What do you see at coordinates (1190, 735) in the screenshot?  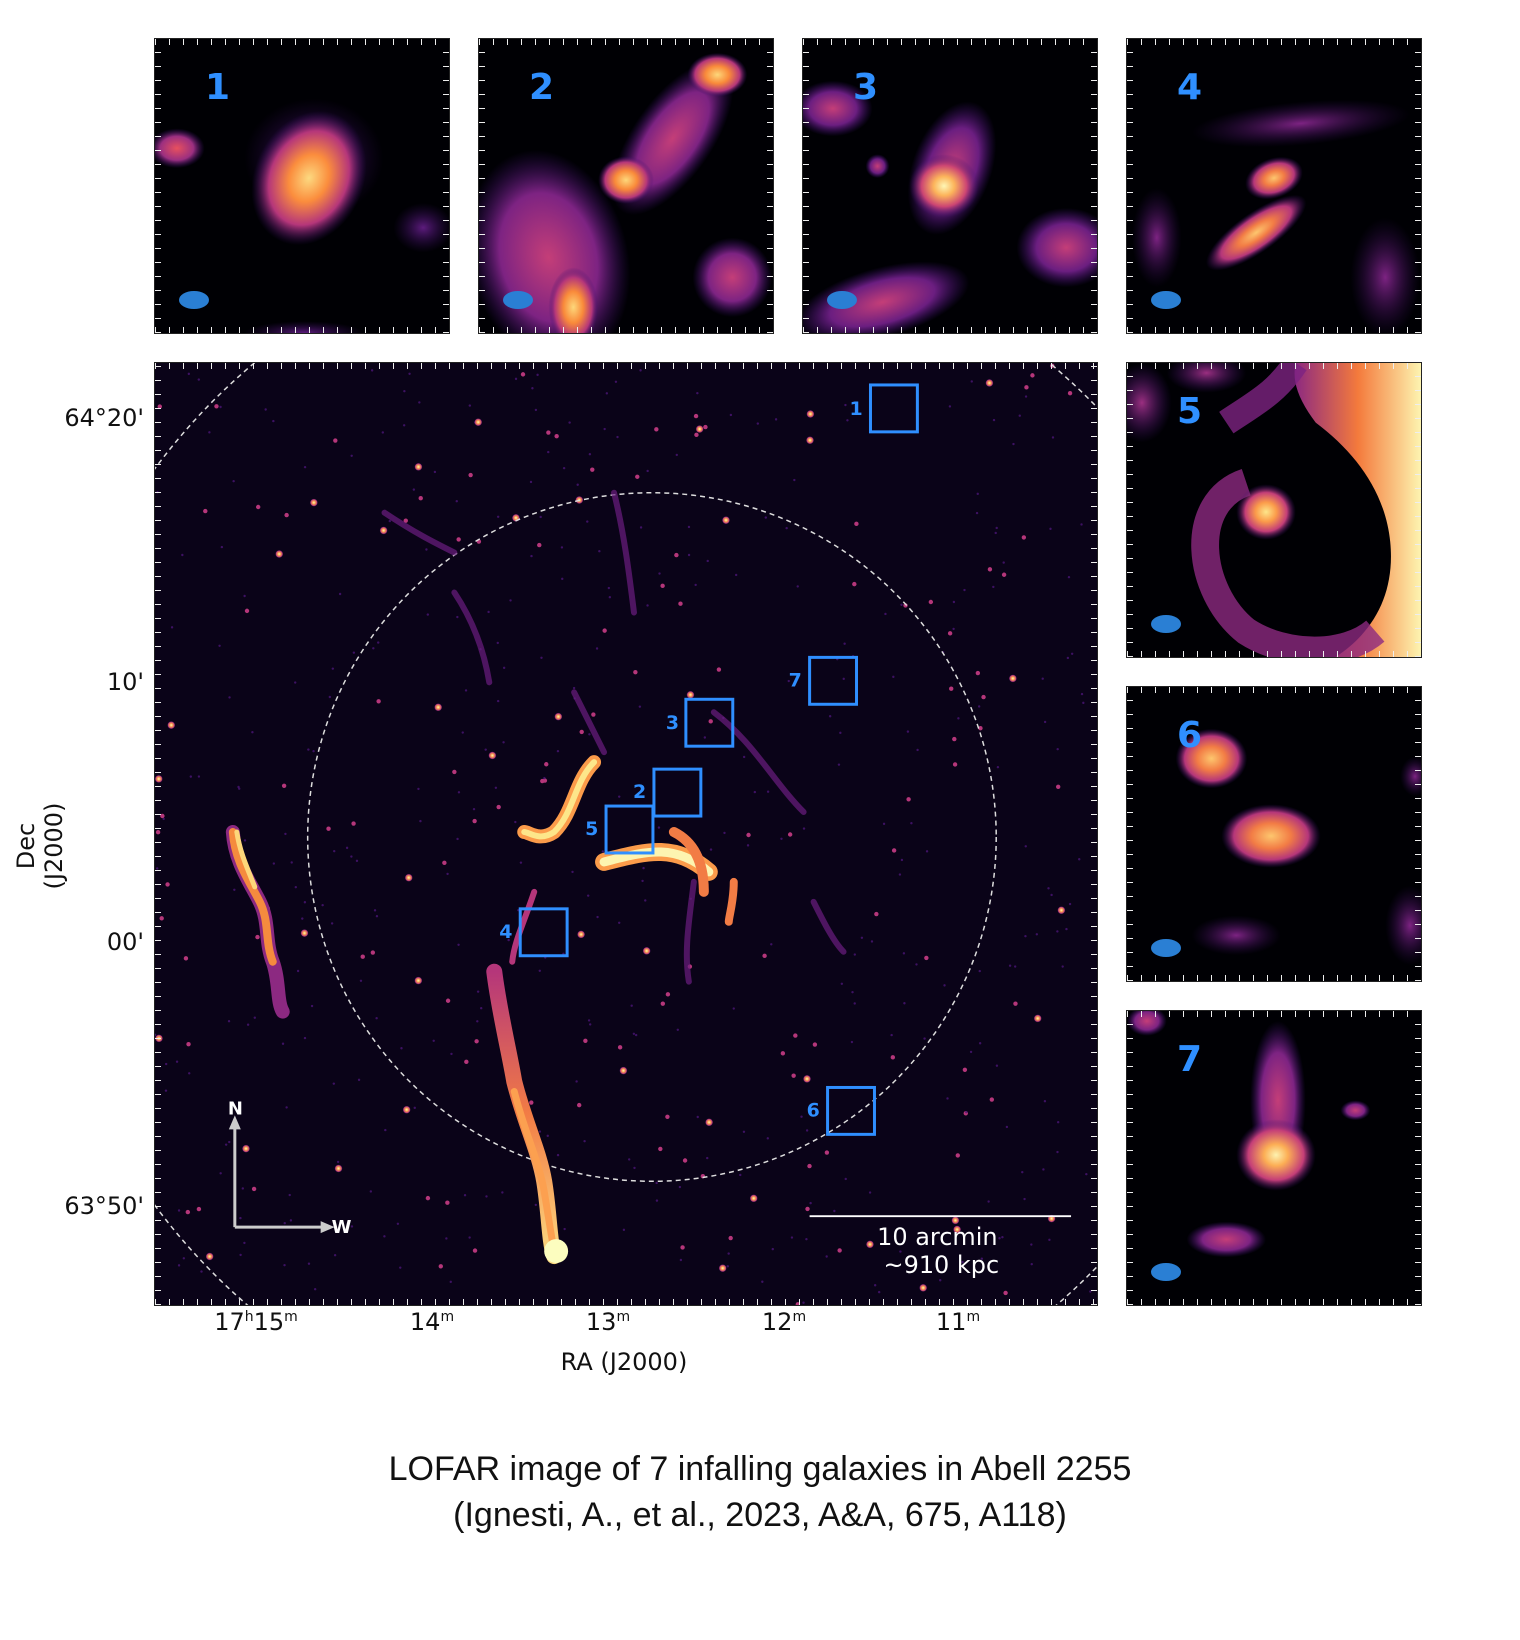 I see `inset-label-6: 6` at bounding box center [1190, 735].